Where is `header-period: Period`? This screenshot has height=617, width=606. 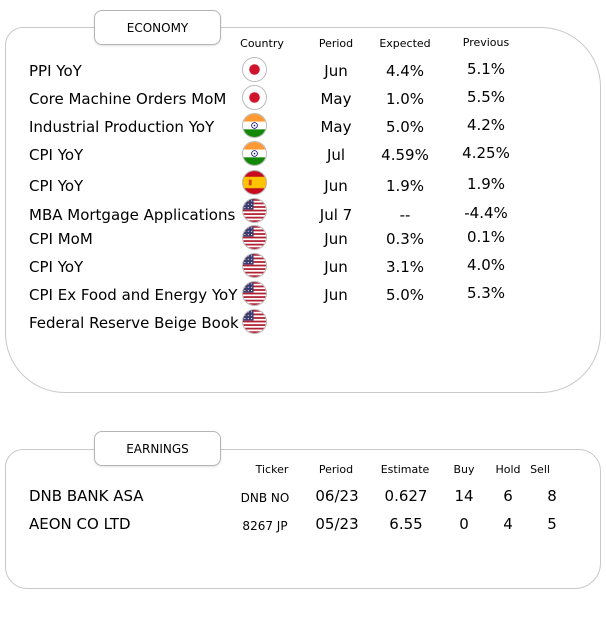
header-period: Period is located at coordinates (336, 43).